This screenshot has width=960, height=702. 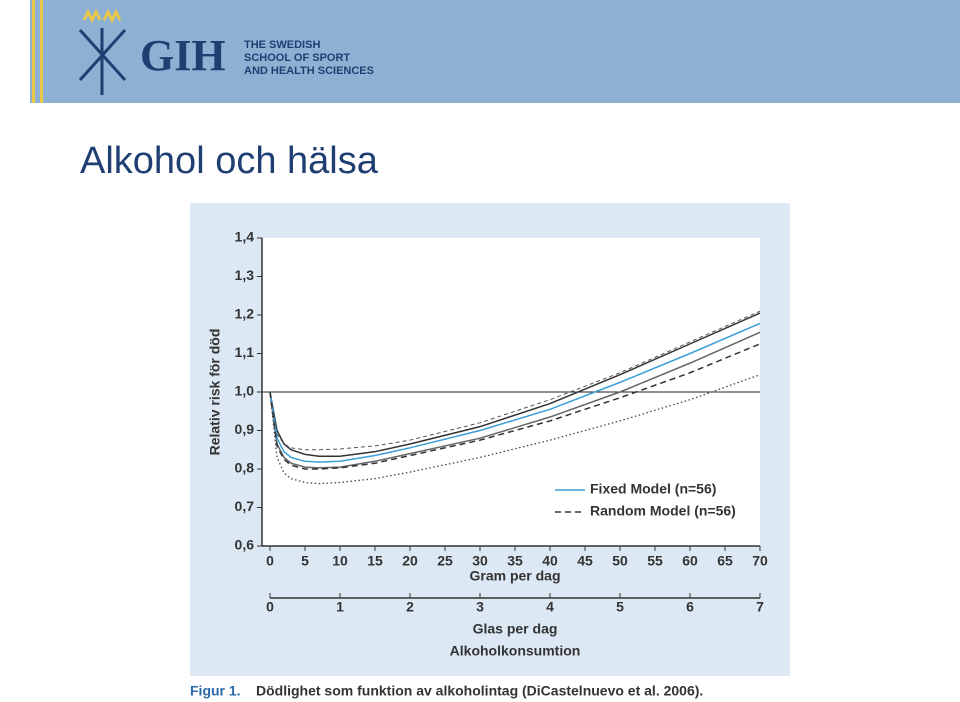 I want to click on x-tick-label: 45, so click(x=585, y=561).